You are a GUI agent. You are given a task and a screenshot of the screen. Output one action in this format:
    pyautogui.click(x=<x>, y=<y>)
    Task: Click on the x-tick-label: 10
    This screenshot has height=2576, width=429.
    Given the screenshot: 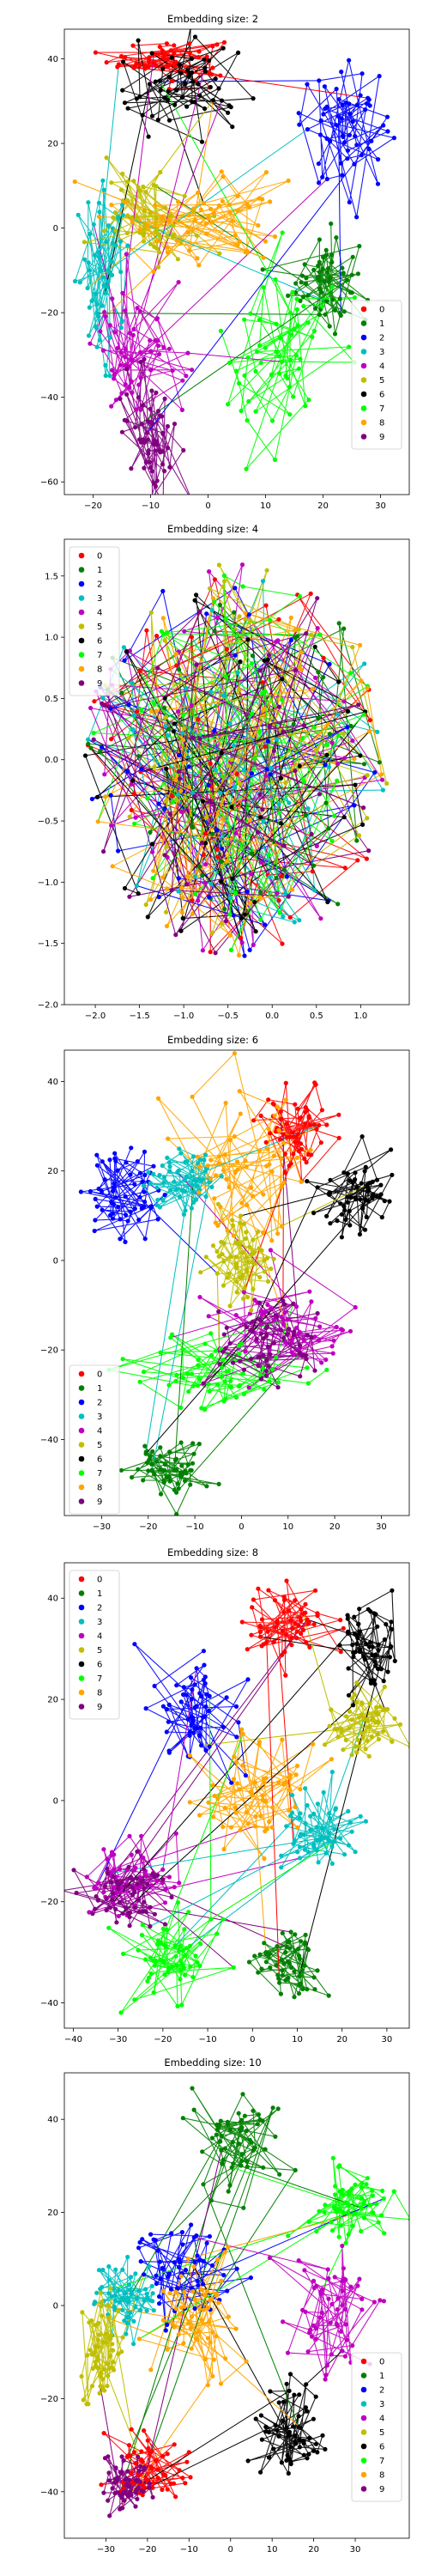 What is the action you would take?
    pyautogui.click(x=287, y=1527)
    